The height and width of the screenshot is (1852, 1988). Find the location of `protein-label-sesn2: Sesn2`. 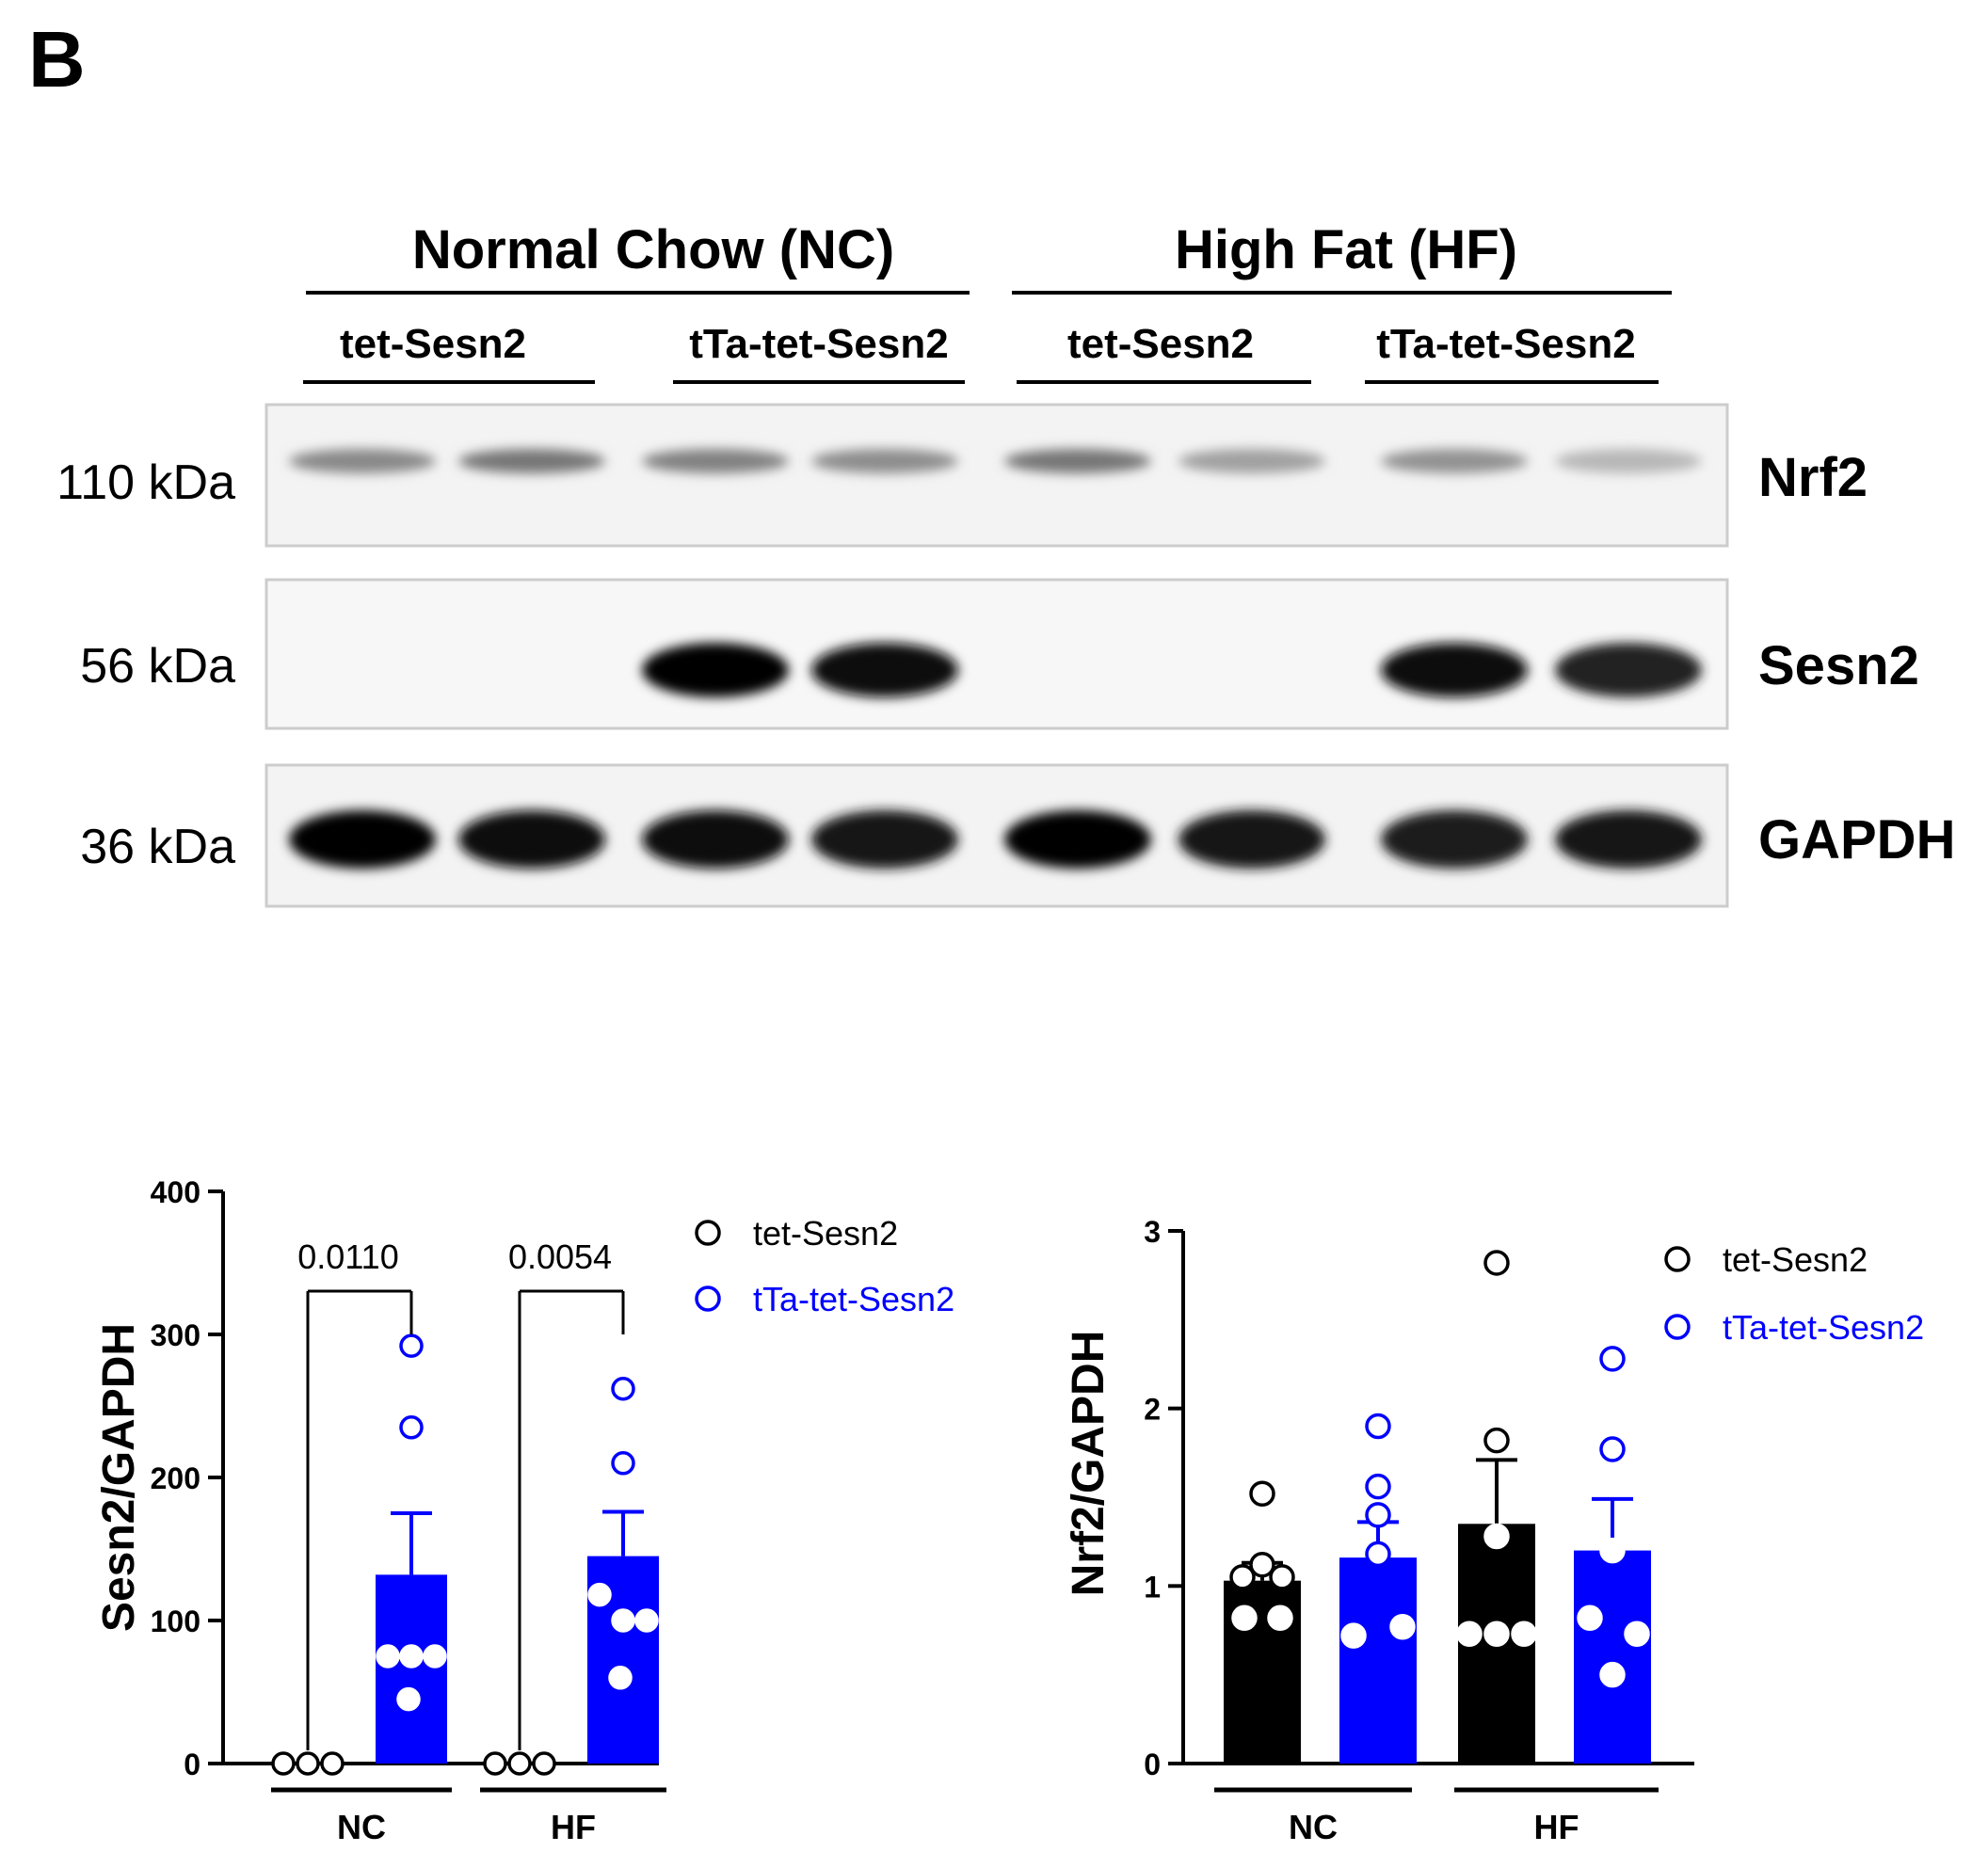

protein-label-sesn2: Sesn2 is located at coordinates (1839, 665).